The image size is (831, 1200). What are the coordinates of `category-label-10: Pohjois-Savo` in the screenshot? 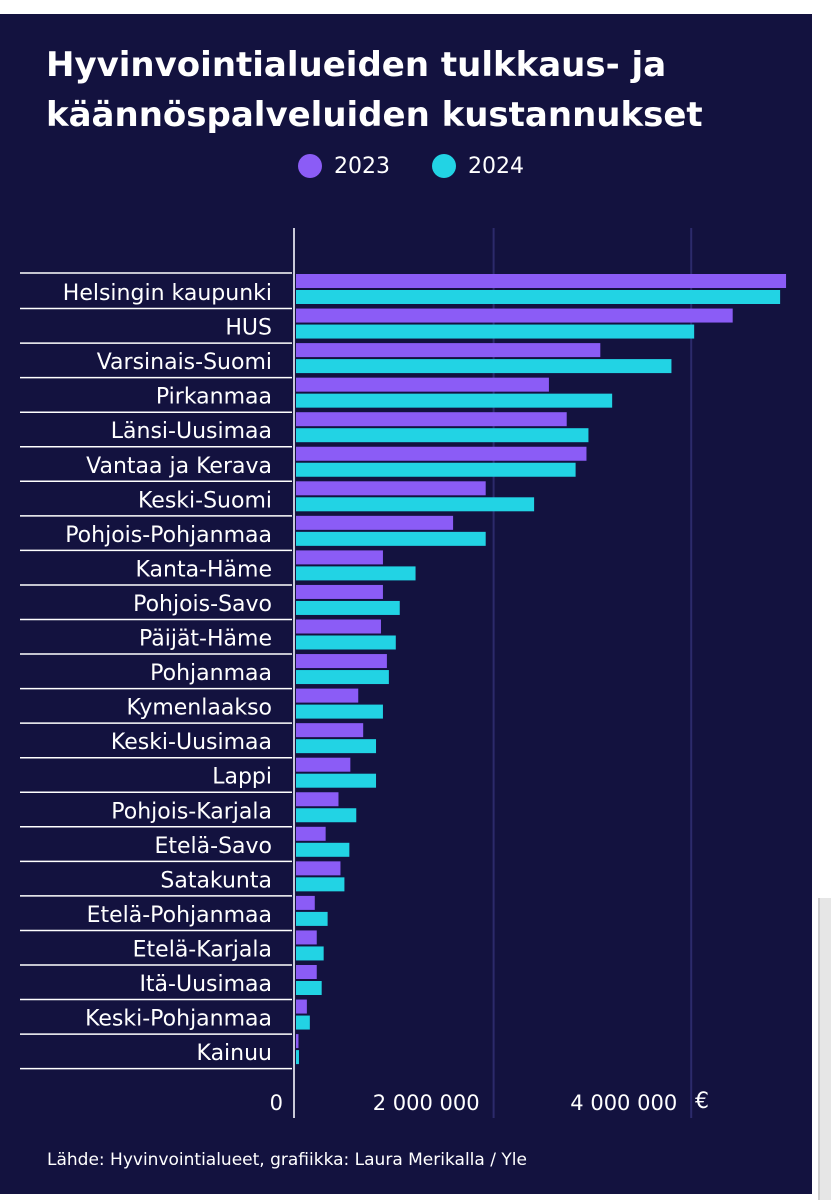 It's located at (202, 604).